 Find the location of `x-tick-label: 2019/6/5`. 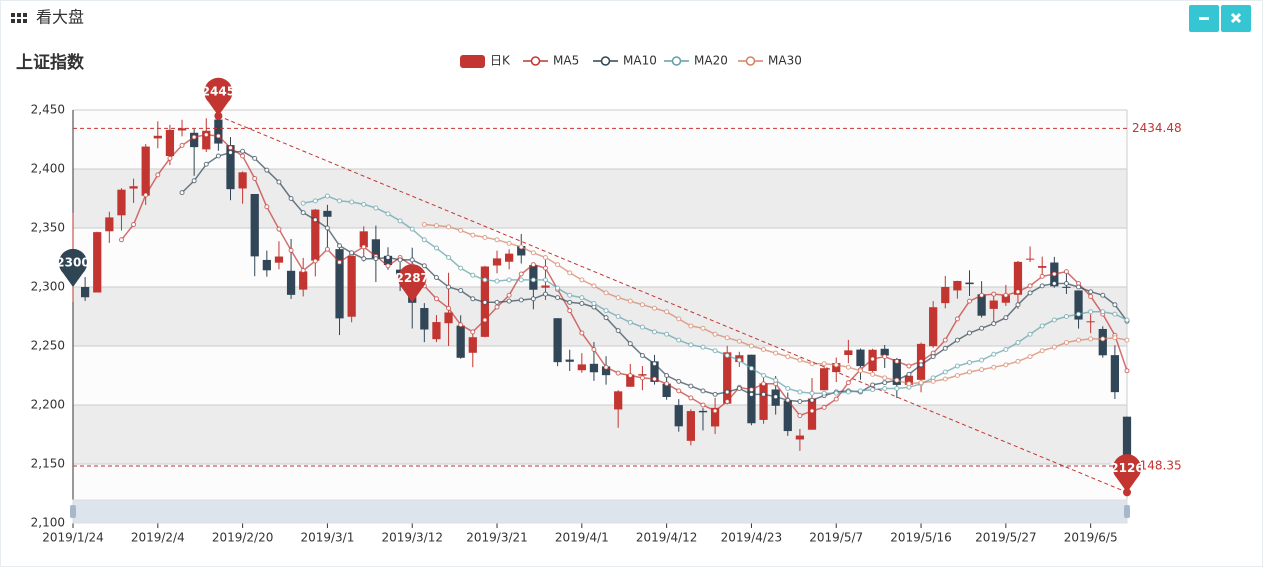

x-tick-label: 2019/6/5 is located at coordinates (1091, 538).